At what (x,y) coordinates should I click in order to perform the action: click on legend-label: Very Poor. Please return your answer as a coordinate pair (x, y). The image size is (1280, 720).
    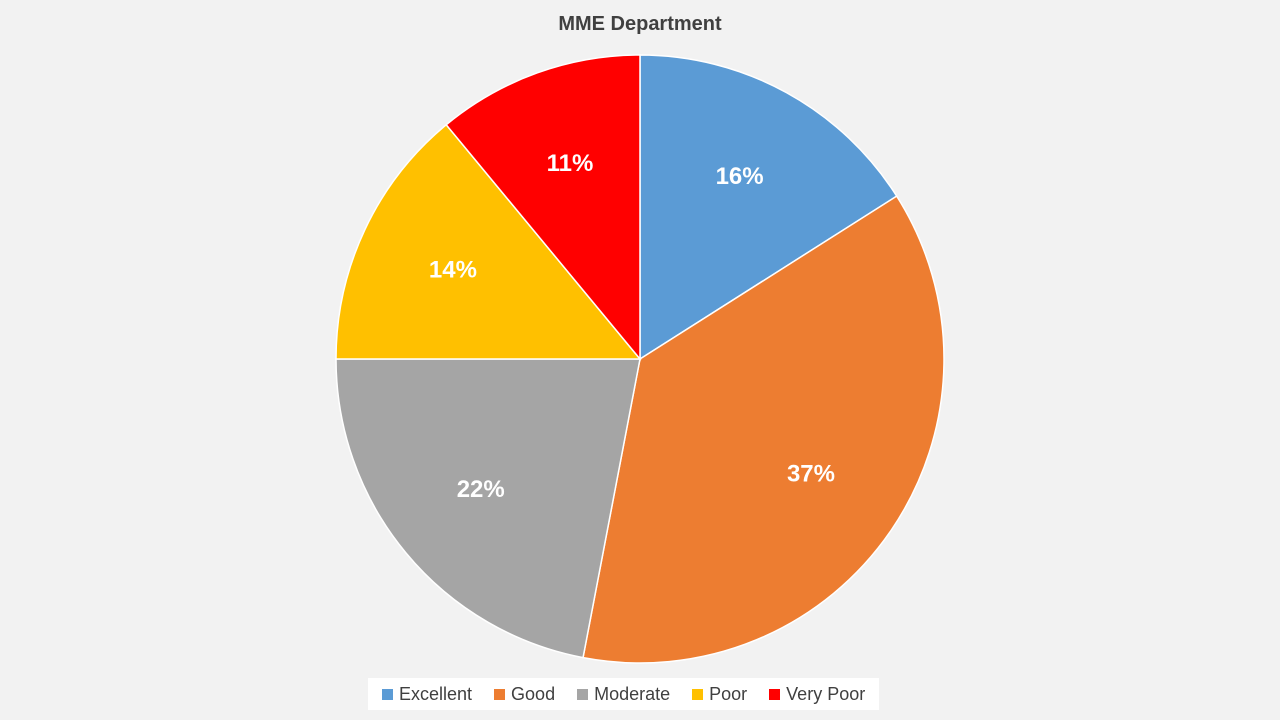
    Looking at the image, I should click on (826, 693).